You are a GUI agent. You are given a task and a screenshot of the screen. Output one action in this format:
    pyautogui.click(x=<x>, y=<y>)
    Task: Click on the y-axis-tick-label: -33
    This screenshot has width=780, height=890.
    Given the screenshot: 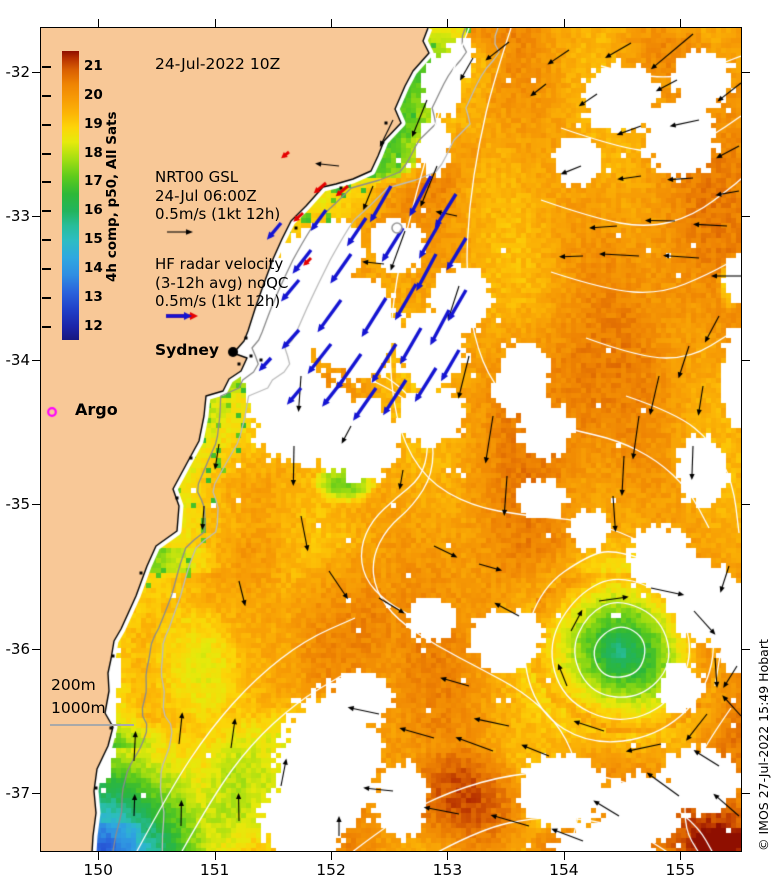 What is the action you would take?
    pyautogui.click(x=18, y=215)
    